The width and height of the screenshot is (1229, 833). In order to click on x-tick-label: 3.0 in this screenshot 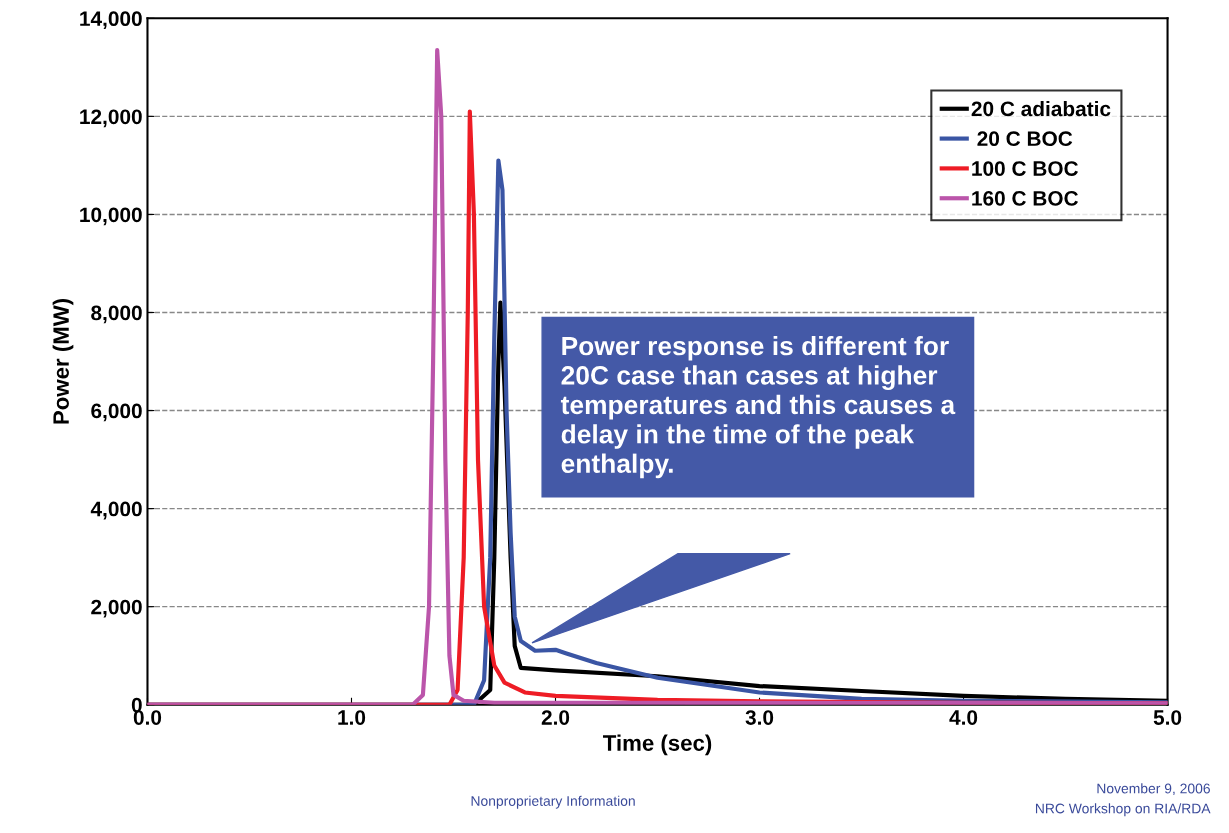, I will do `click(759, 717)`.